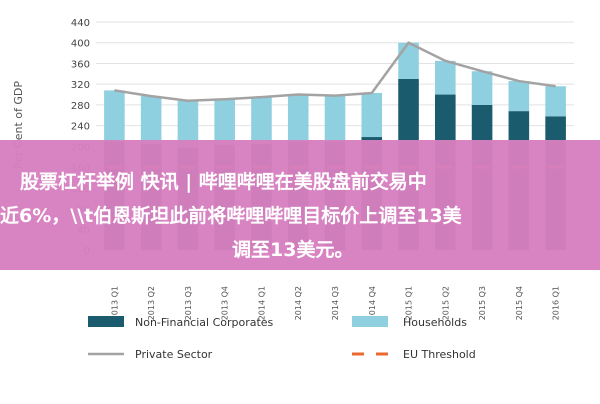 The height and width of the screenshot is (404, 600). I want to click on x-tick-label: 2013 Q3, so click(188, 303).